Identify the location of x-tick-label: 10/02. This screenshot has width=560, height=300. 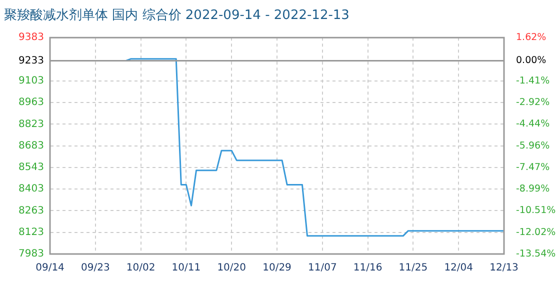
(141, 268).